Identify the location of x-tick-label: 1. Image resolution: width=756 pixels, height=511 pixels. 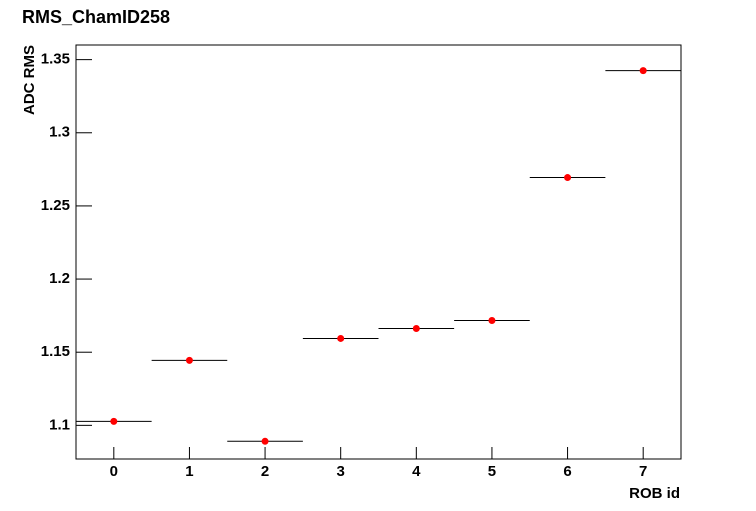
(189, 471).